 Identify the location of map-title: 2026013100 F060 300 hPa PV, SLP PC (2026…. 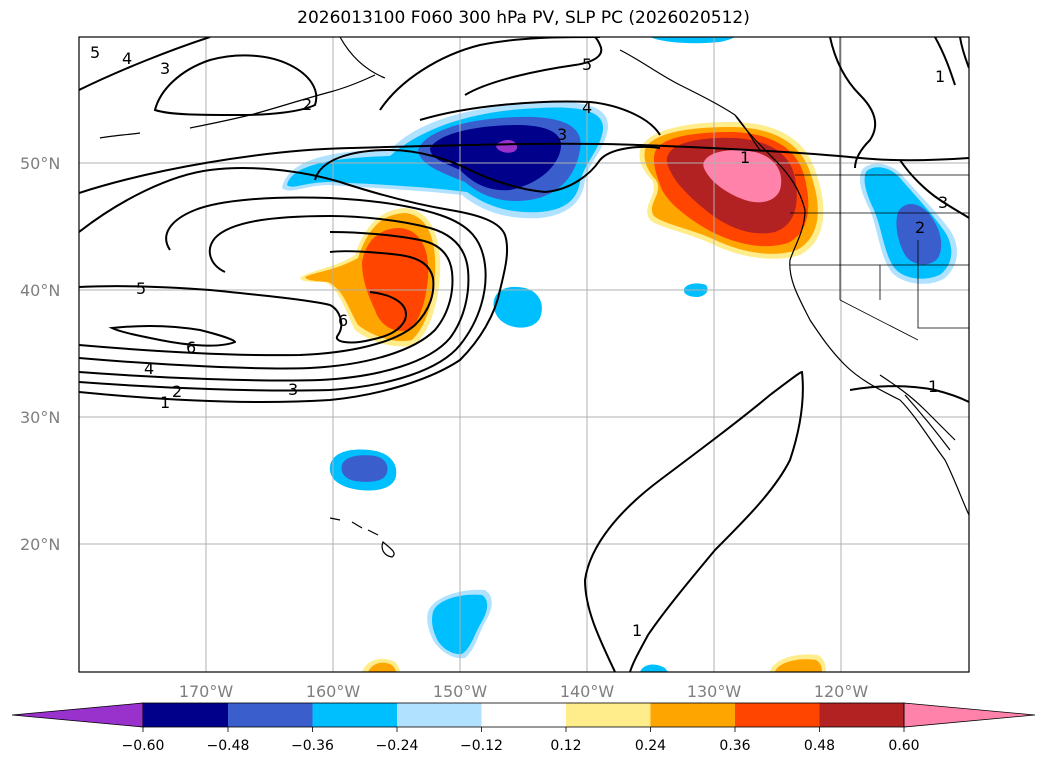
(523, 18).